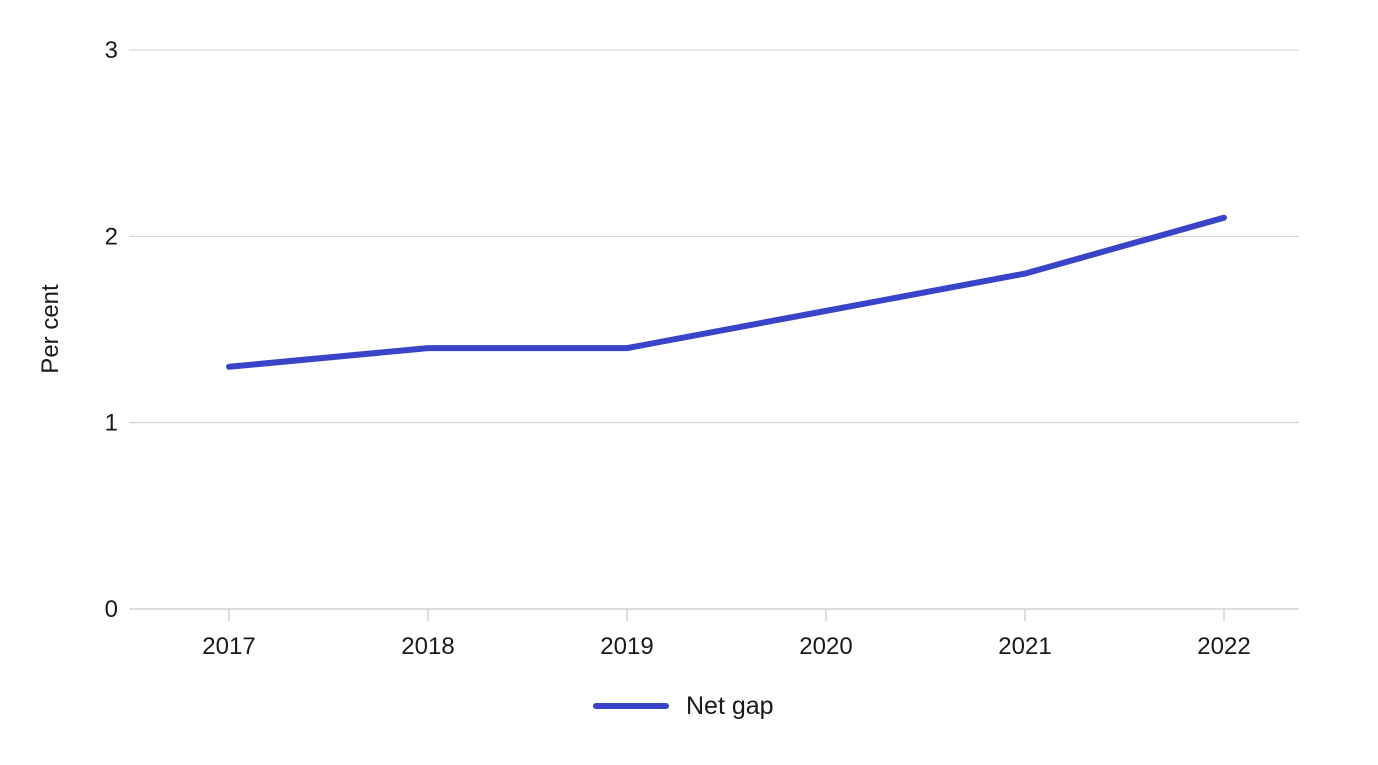 The width and height of the screenshot is (1378, 765). I want to click on x-tick-label-2017: 2017, so click(228, 646).